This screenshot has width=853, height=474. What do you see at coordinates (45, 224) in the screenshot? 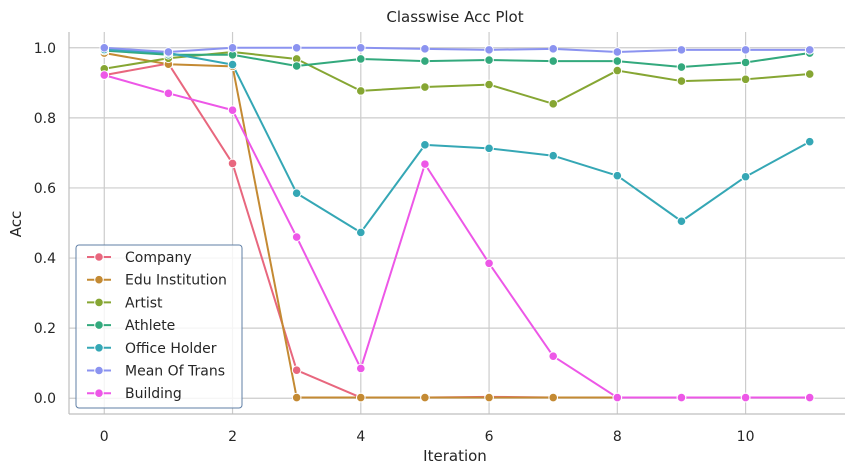
I see `y-tick-labels: 0.0 0.2 0.4 0.6 0.8 1.0` at bounding box center [45, 224].